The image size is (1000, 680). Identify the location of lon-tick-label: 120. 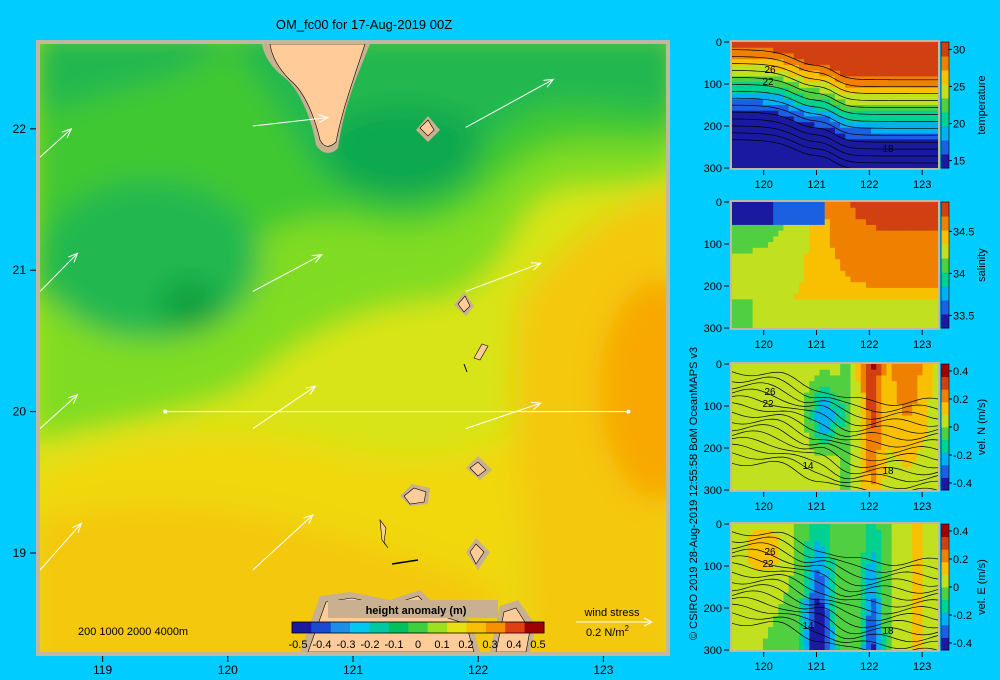
(764, 507).